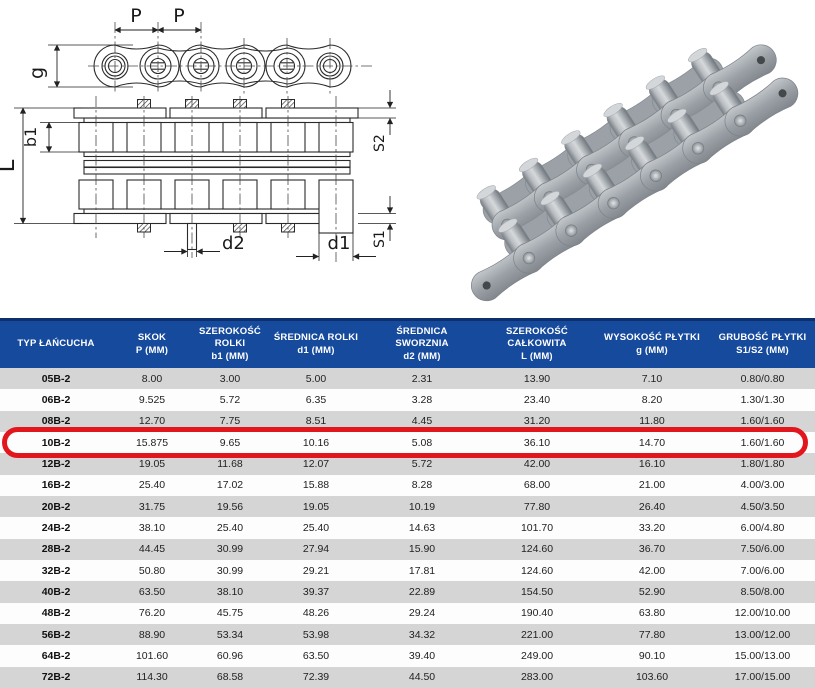  What do you see at coordinates (178, 16) in the screenshot?
I see `dim-label-pitch-2: P` at bounding box center [178, 16].